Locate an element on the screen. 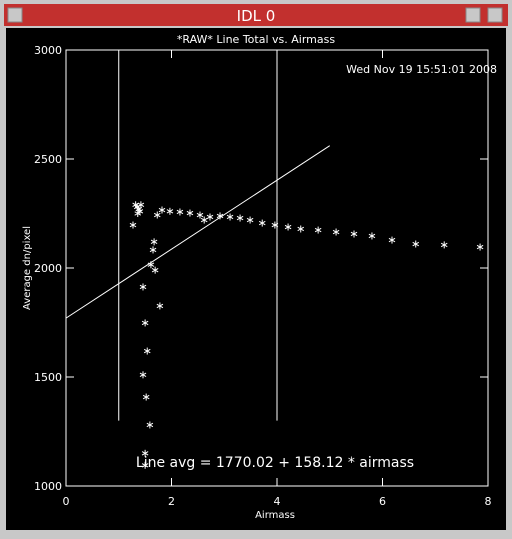 The image size is (512, 539). x-axis-label: Airmass is located at coordinates (275, 515).